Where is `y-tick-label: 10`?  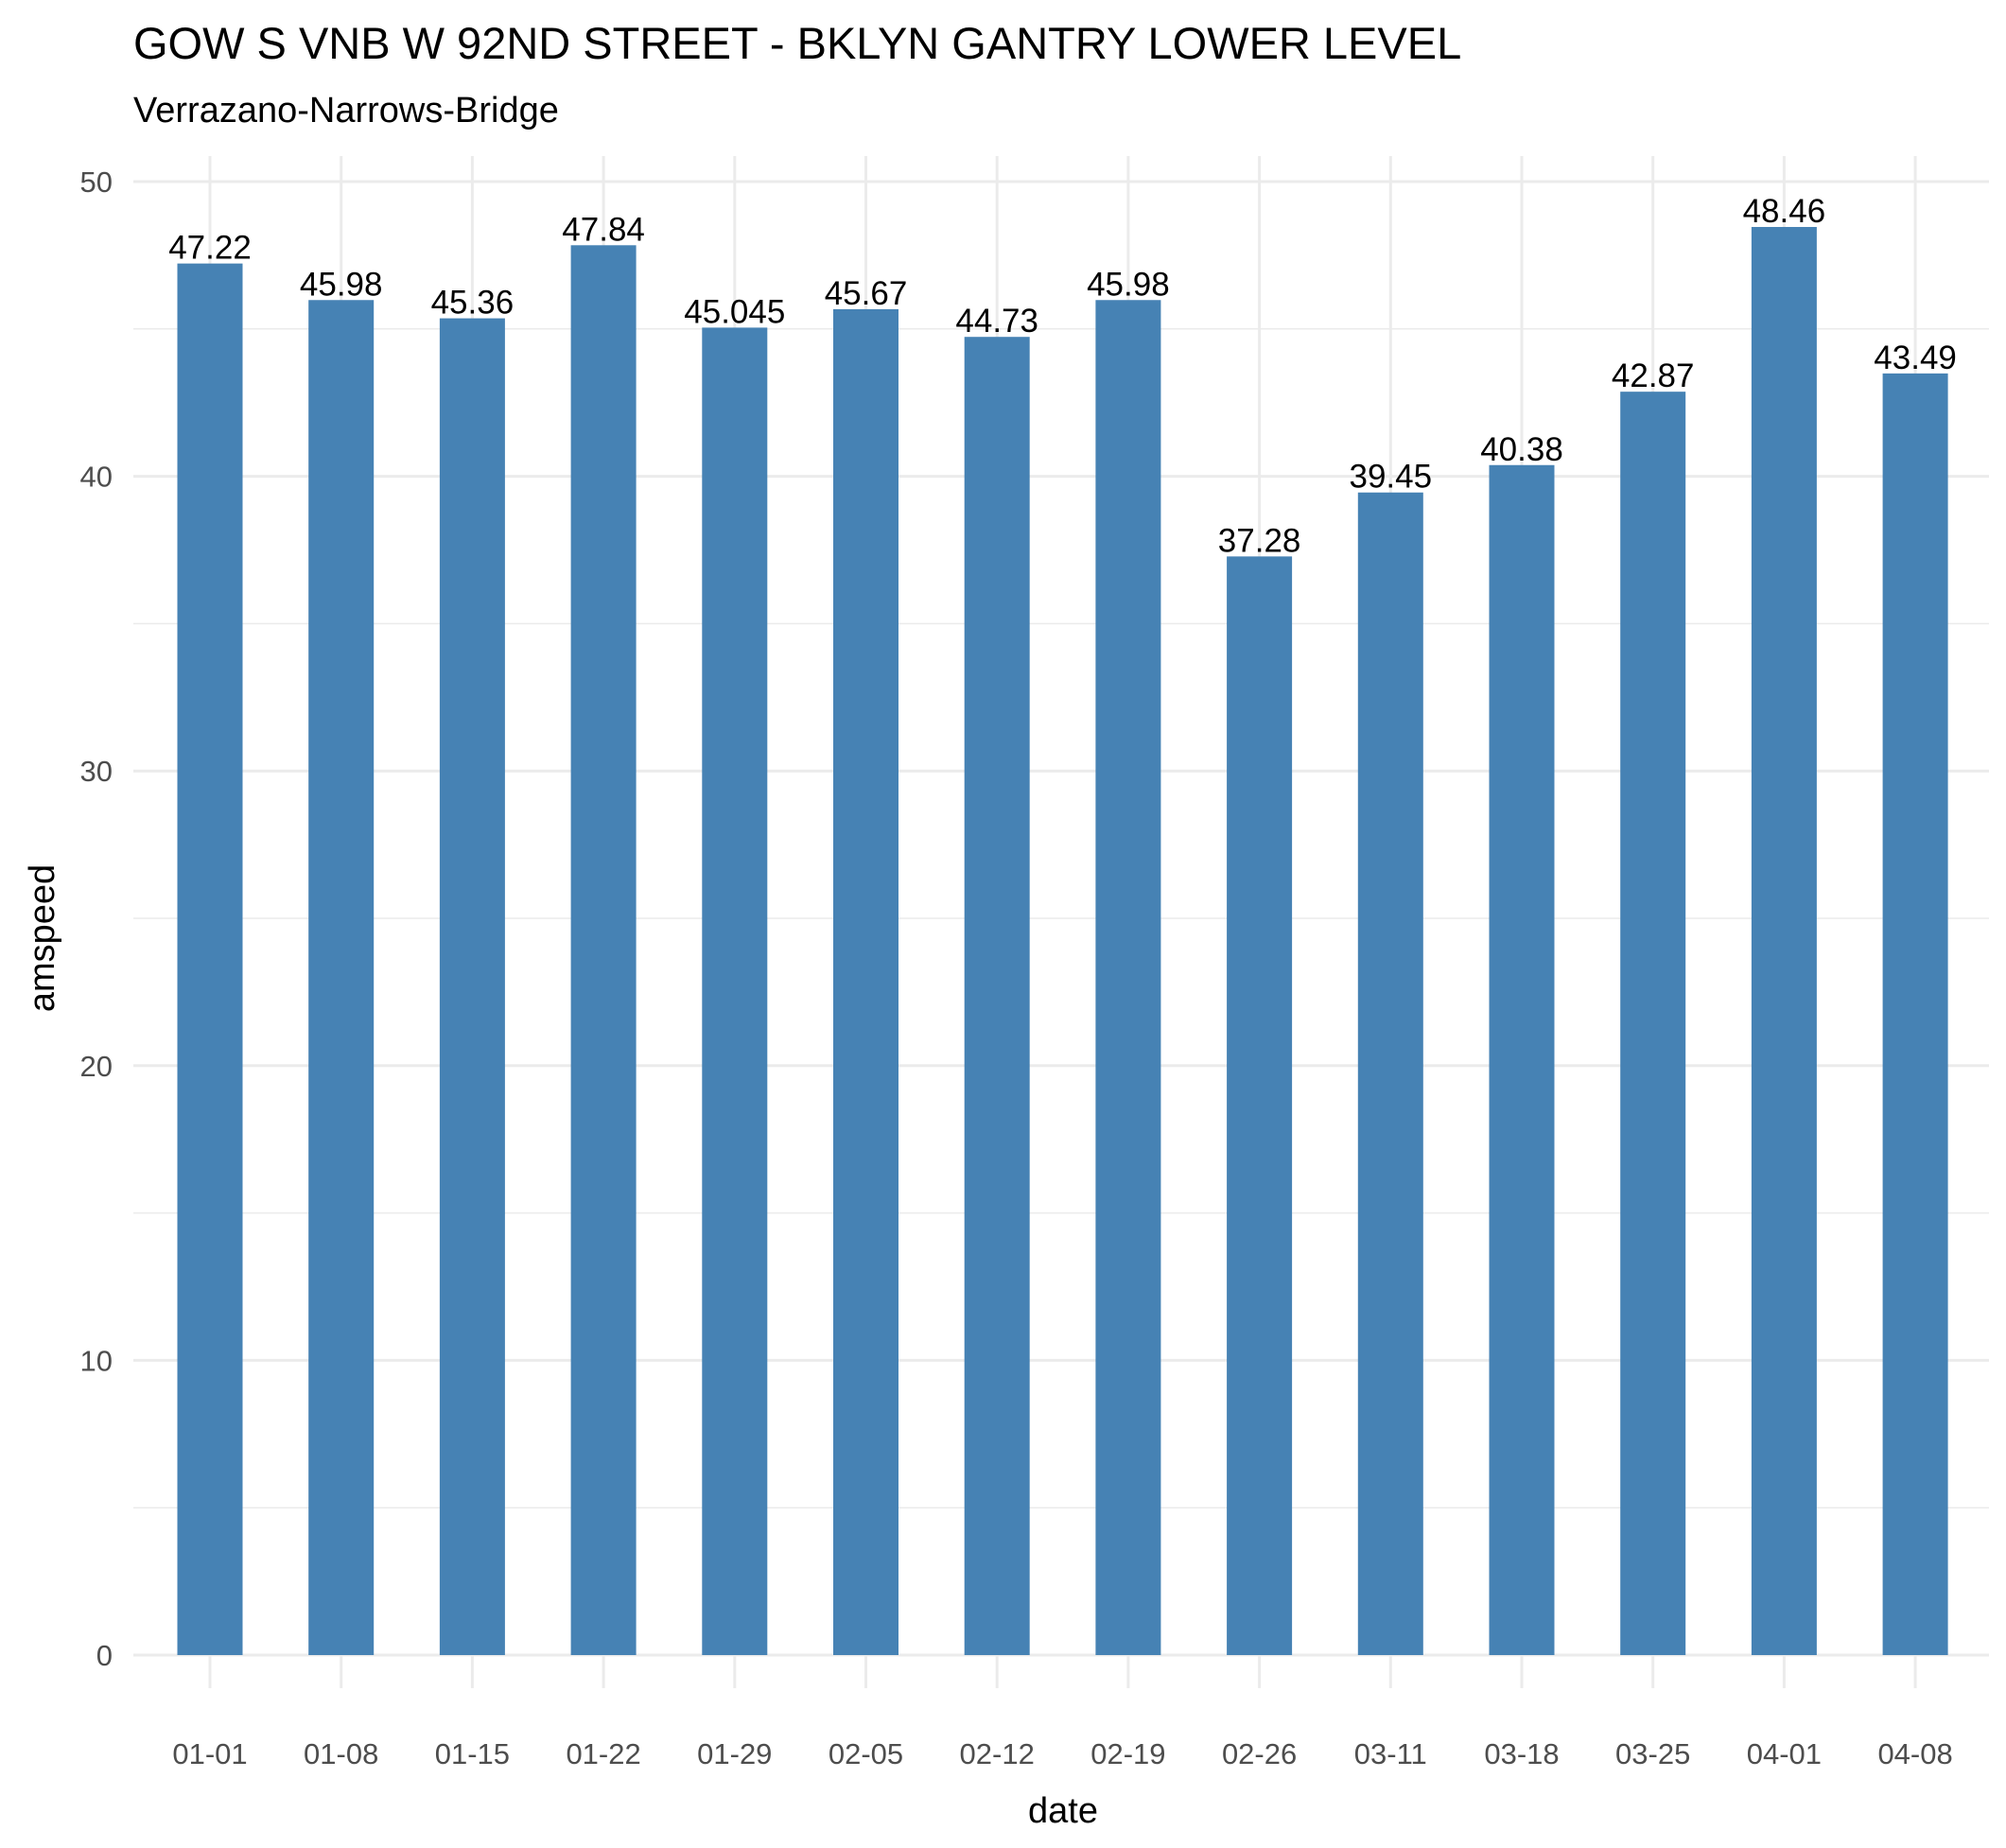 y-tick-label: 10 is located at coordinates (97, 1360).